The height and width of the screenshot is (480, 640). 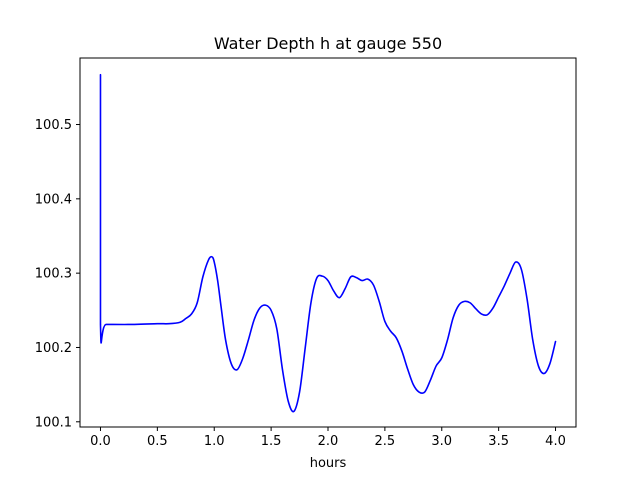 What do you see at coordinates (328, 43) in the screenshot?
I see `chart-title: Water Depth h at gauge 550` at bounding box center [328, 43].